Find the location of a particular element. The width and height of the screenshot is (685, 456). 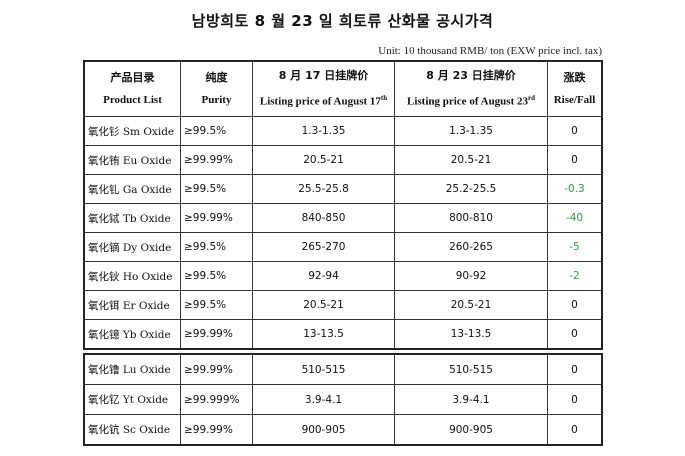

product-name-cell: 氧化钆 Ga Oxide is located at coordinates (132, 189).